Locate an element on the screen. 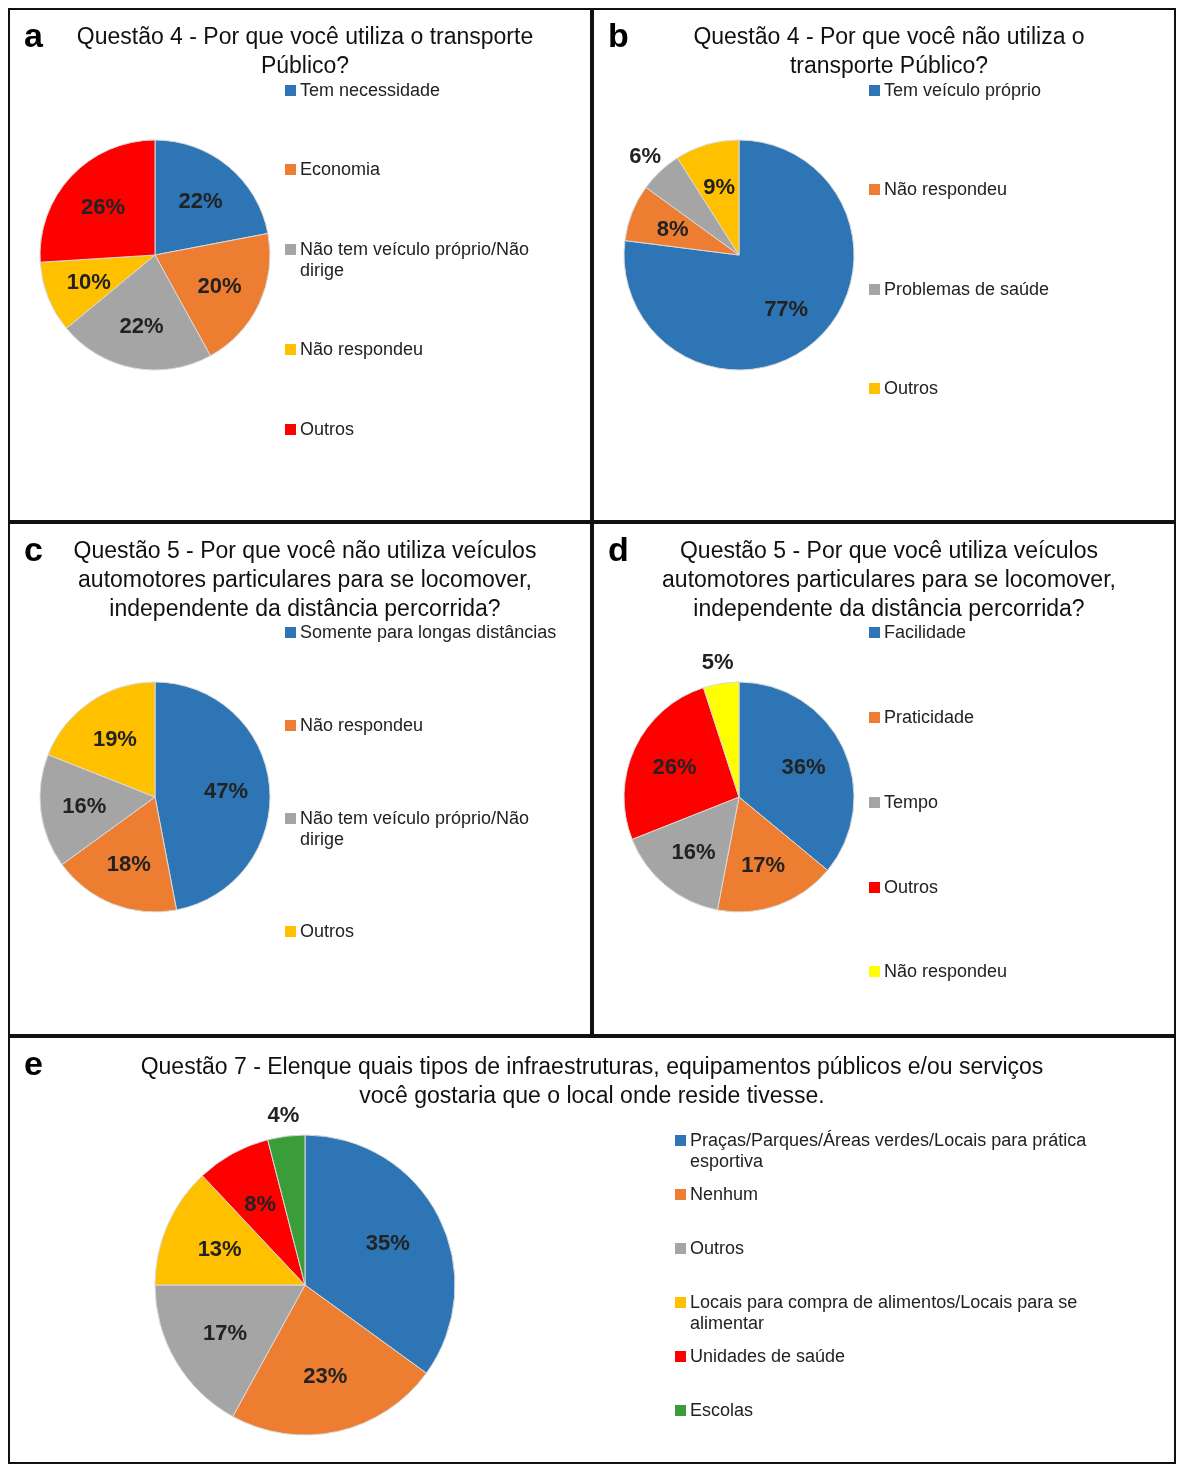 Image resolution: width=1184 pixels, height=1467 pixels. legend-label: Nenhum is located at coordinates (725, 1194).